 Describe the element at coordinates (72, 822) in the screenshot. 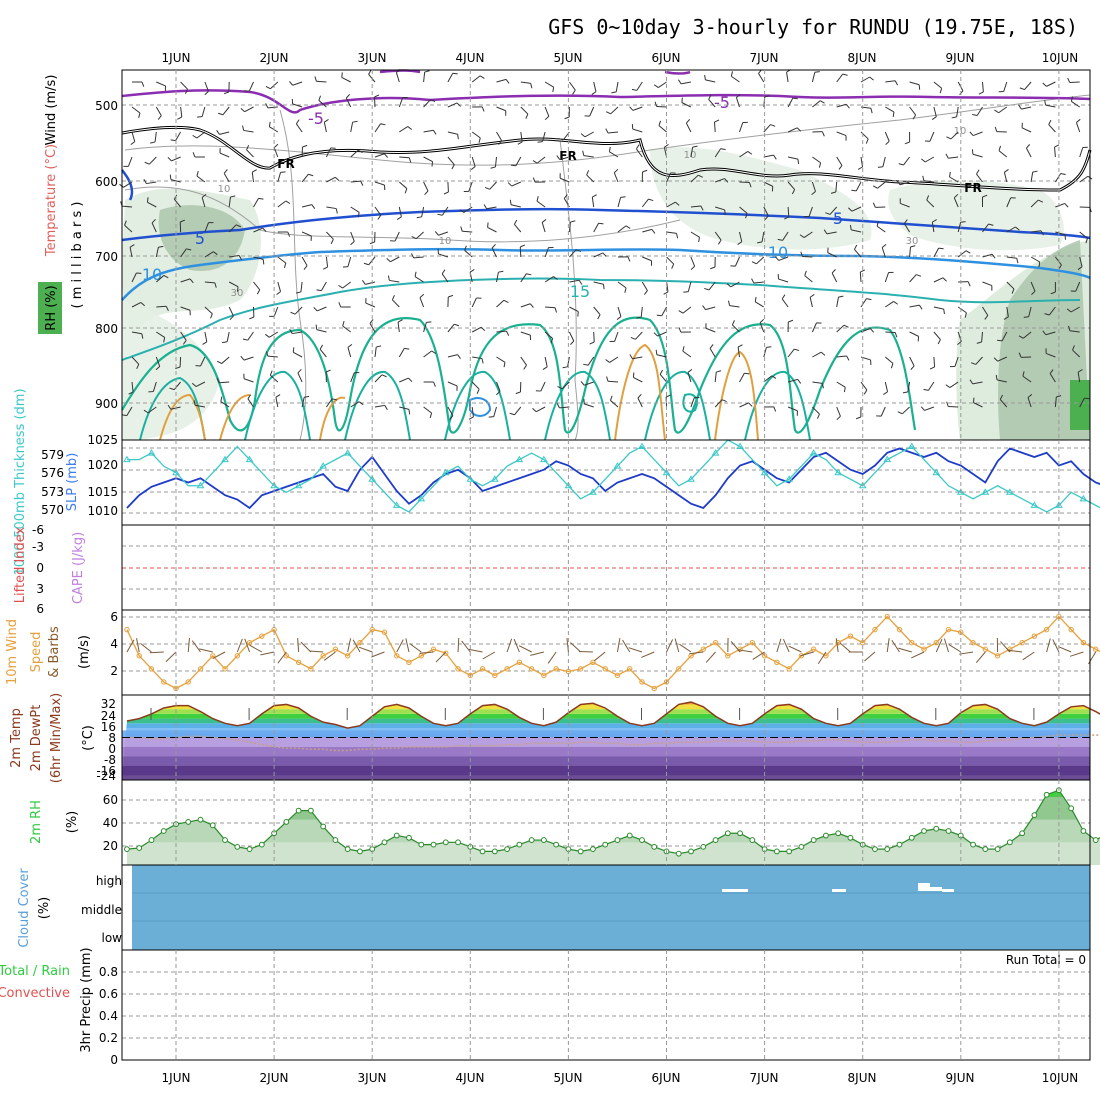

I see `rh2m-units: (%)` at that location.